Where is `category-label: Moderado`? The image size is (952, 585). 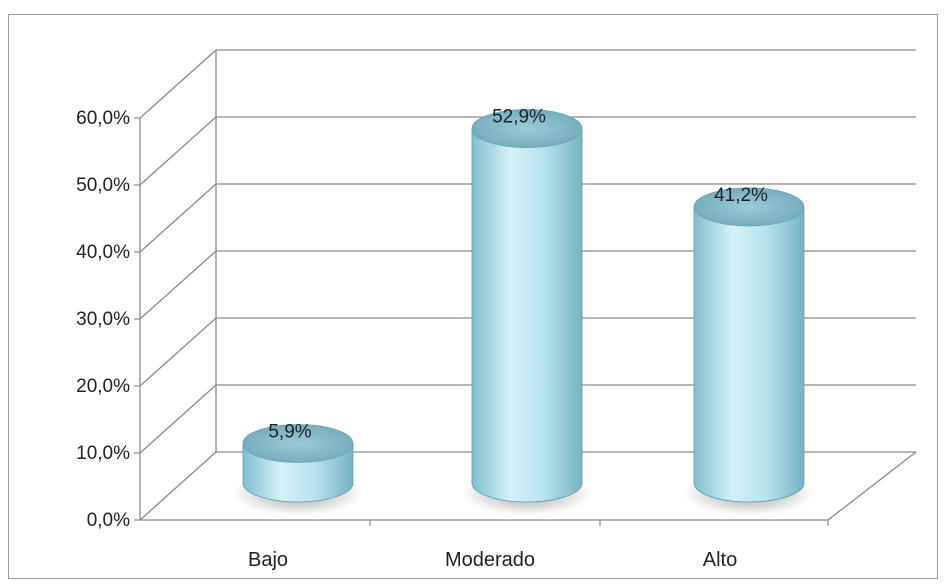 category-label: Moderado is located at coordinates (490, 560).